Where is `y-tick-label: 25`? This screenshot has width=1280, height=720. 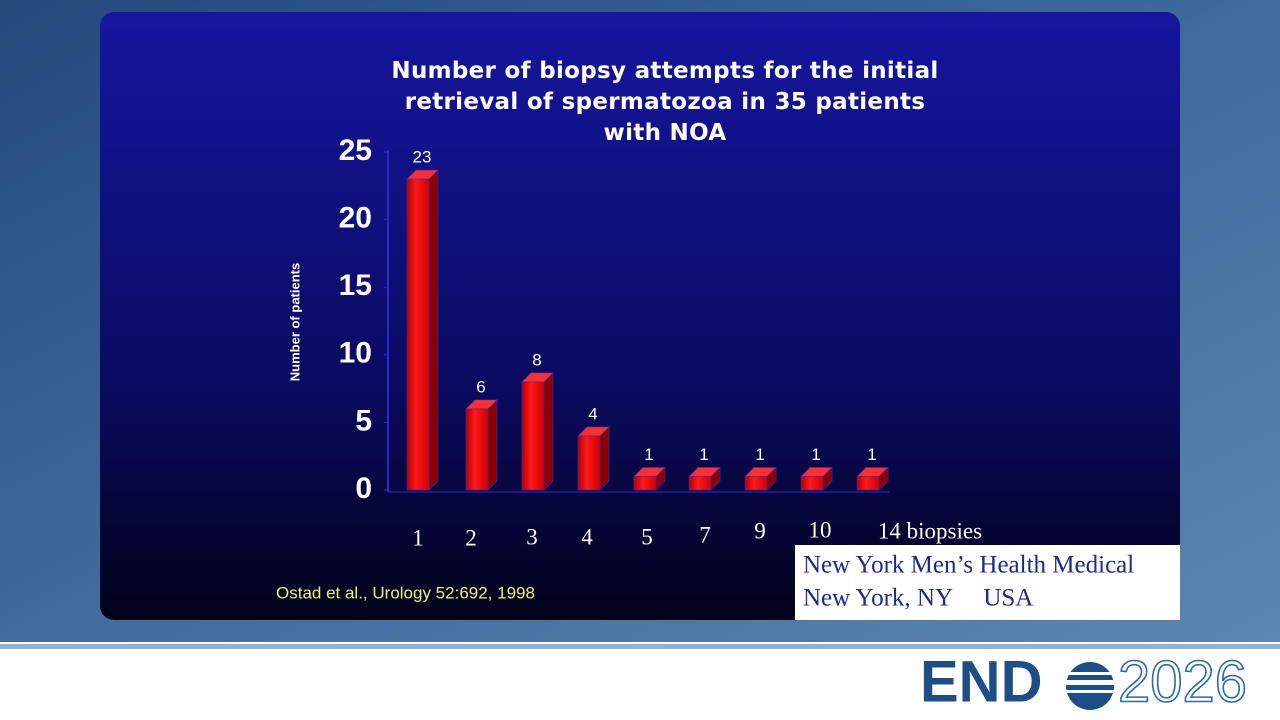
y-tick-label: 25 is located at coordinates (355, 150).